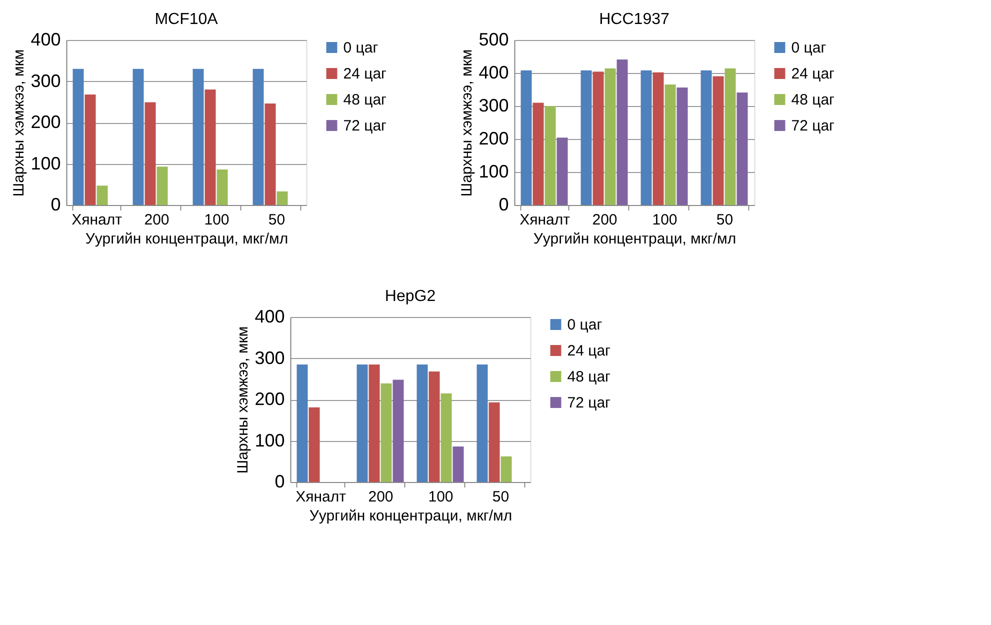 The image size is (991, 625). What do you see at coordinates (634, 19) in the screenshot?
I see `chart-title: HCC1937` at bounding box center [634, 19].